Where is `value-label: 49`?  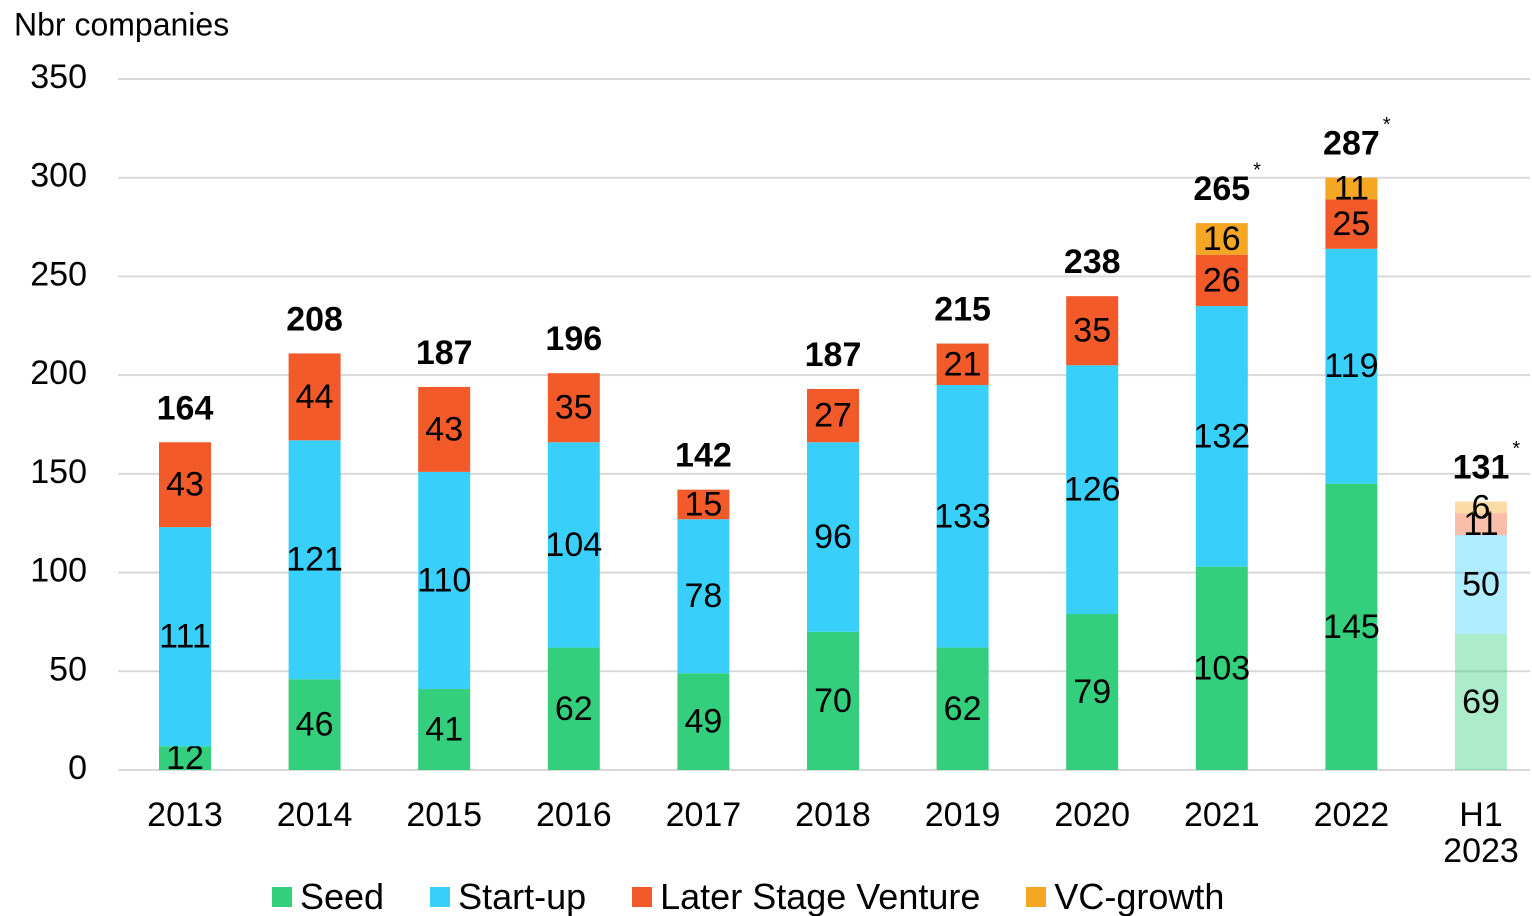
value-label: 49 is located at coordinates (703, 722).